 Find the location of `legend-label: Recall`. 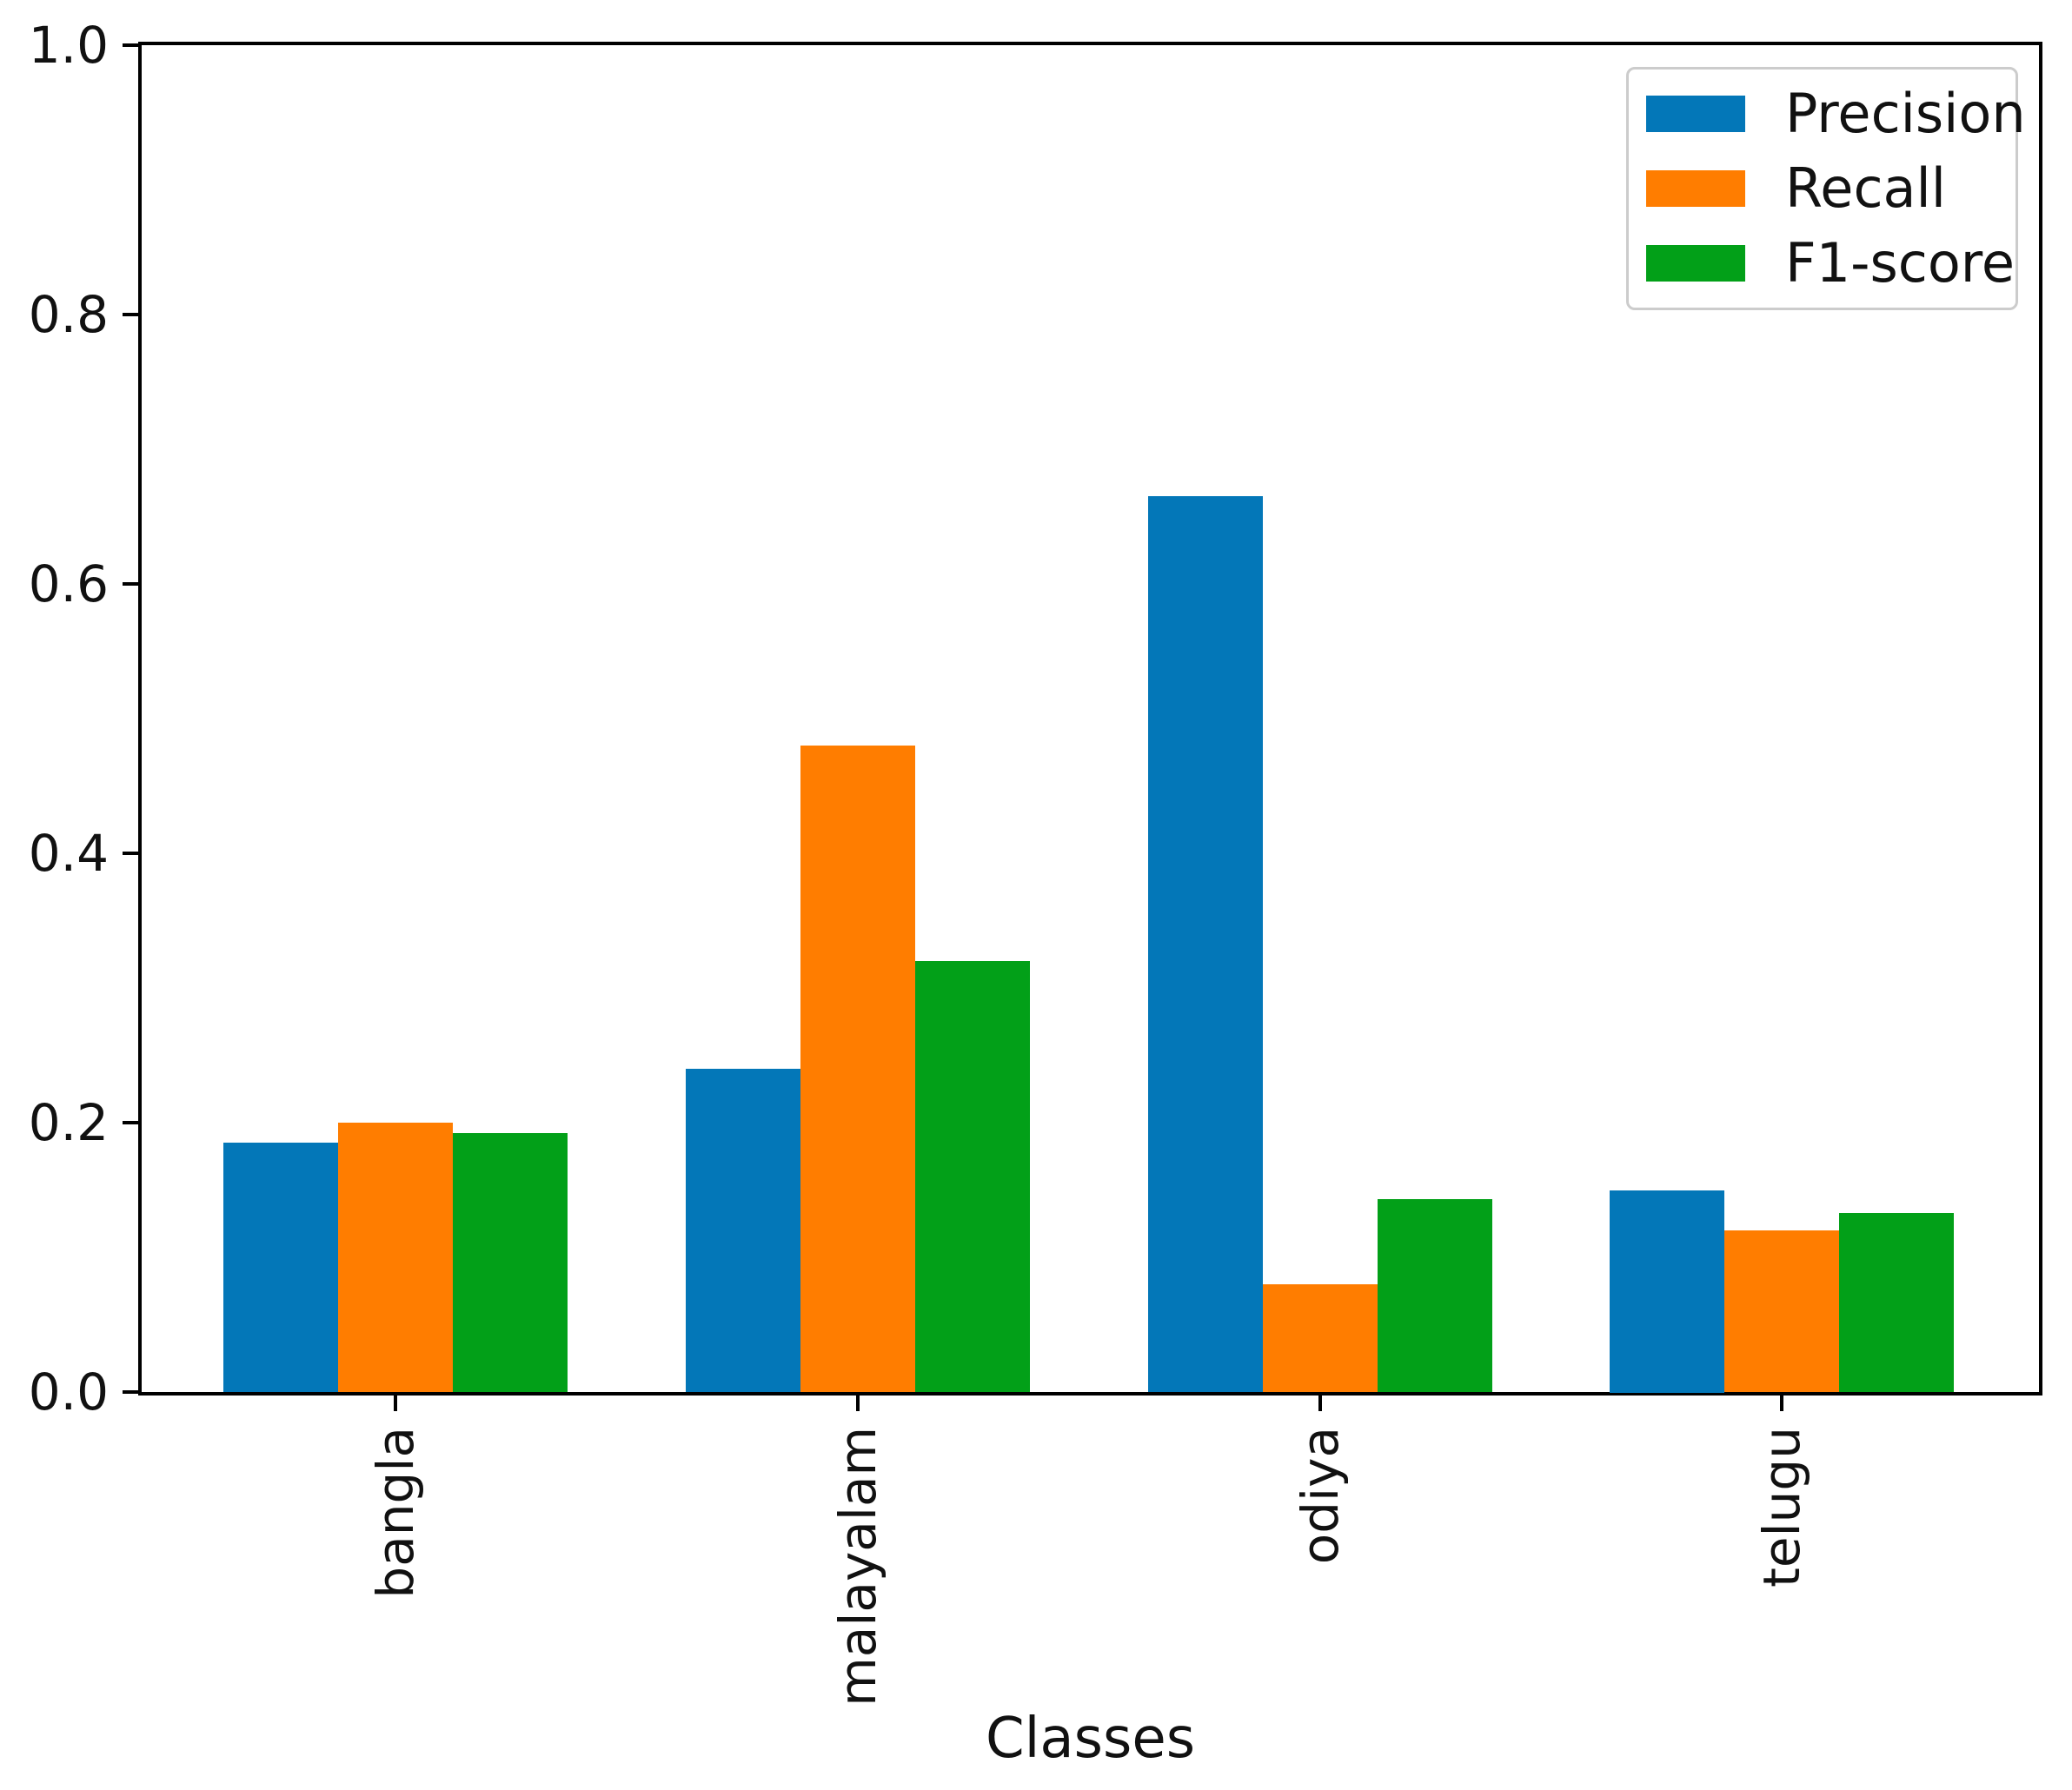

legend-label: Recall is located at coordinates (1865, 188).